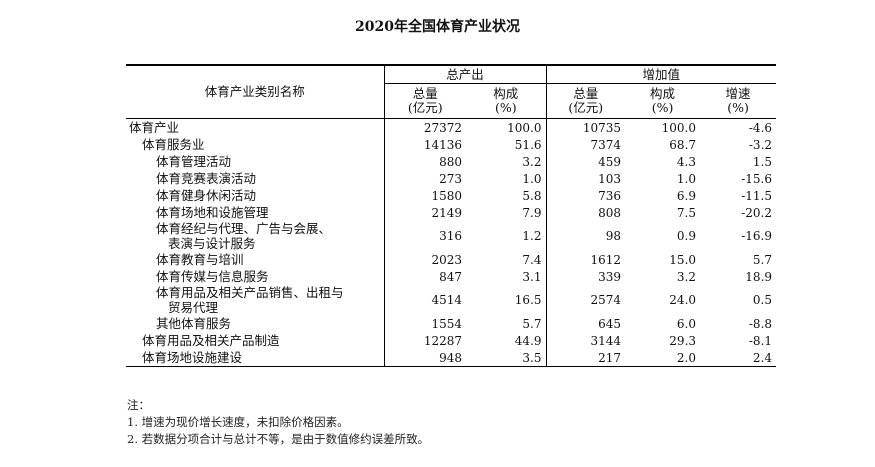 This screenshot has width=875, height=467. Describe the element at coordinates (424, 340) in the screenshot. I see `output-total-cell: 12287` at that location.